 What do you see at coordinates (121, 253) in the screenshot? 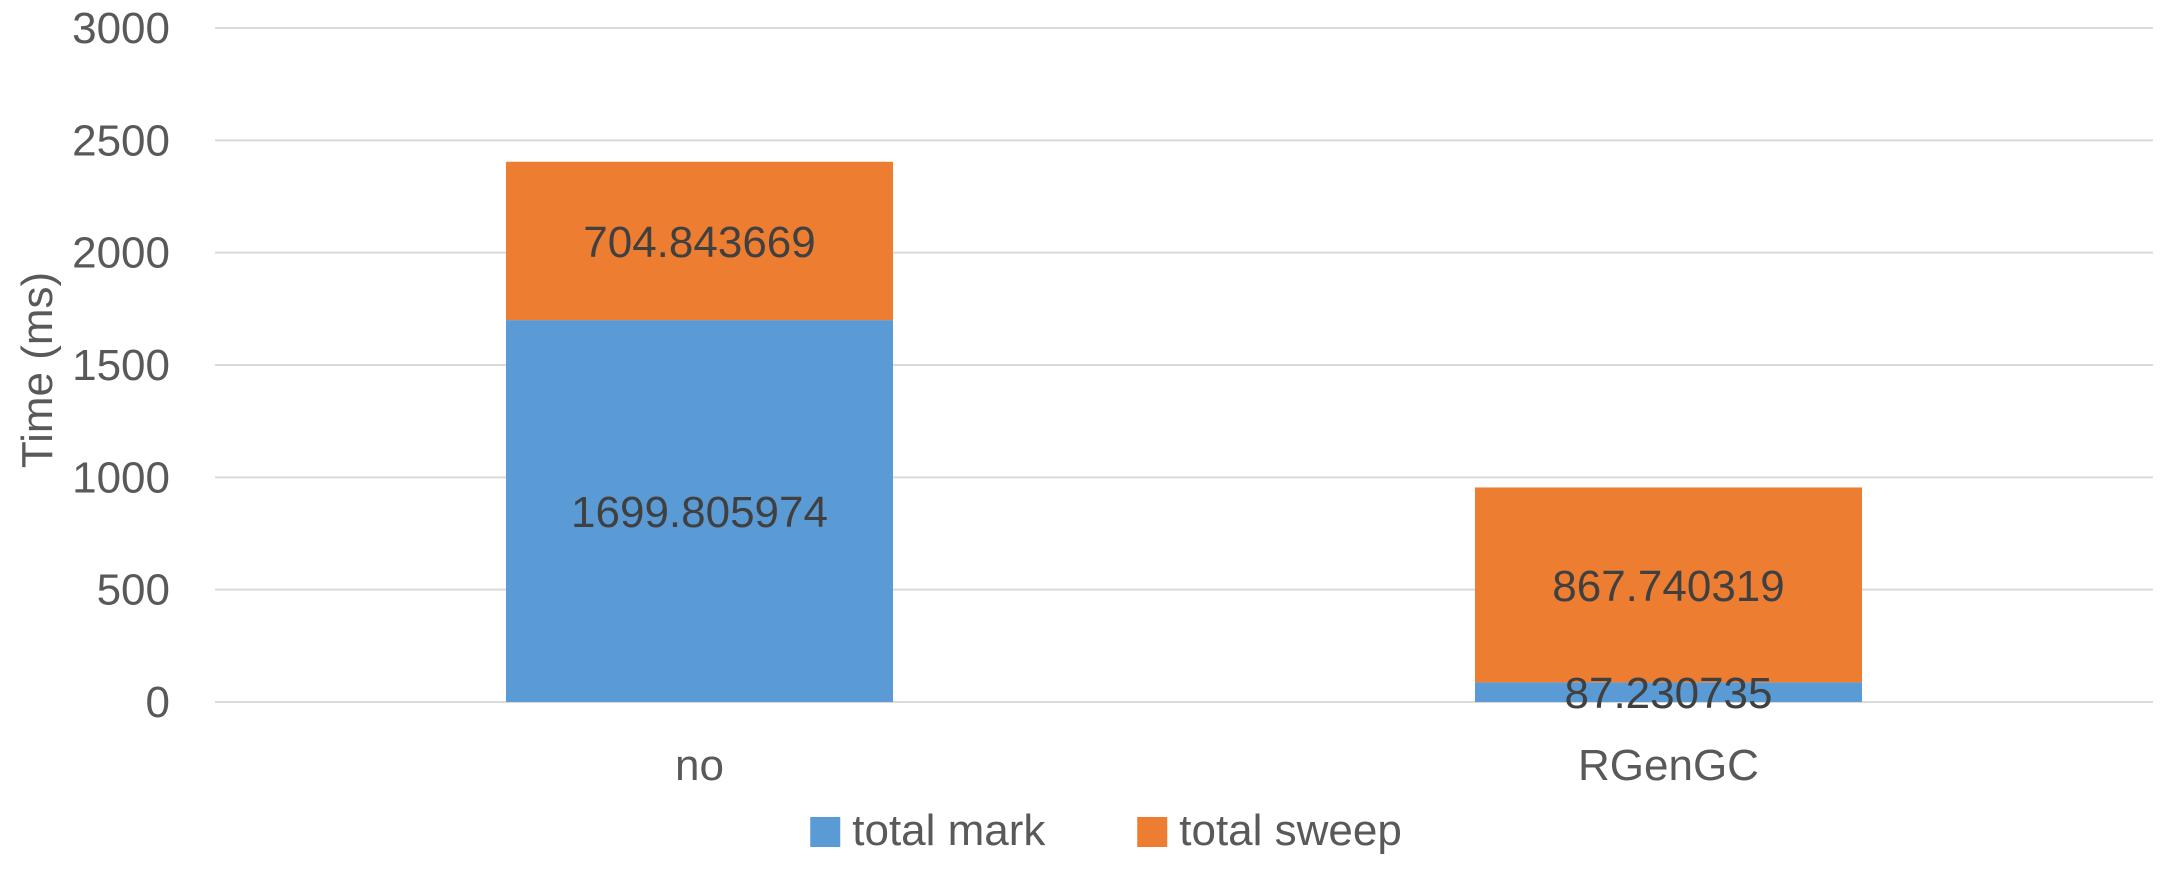
I see `y-tick-label: 2000` at bounding box center [121, 253].